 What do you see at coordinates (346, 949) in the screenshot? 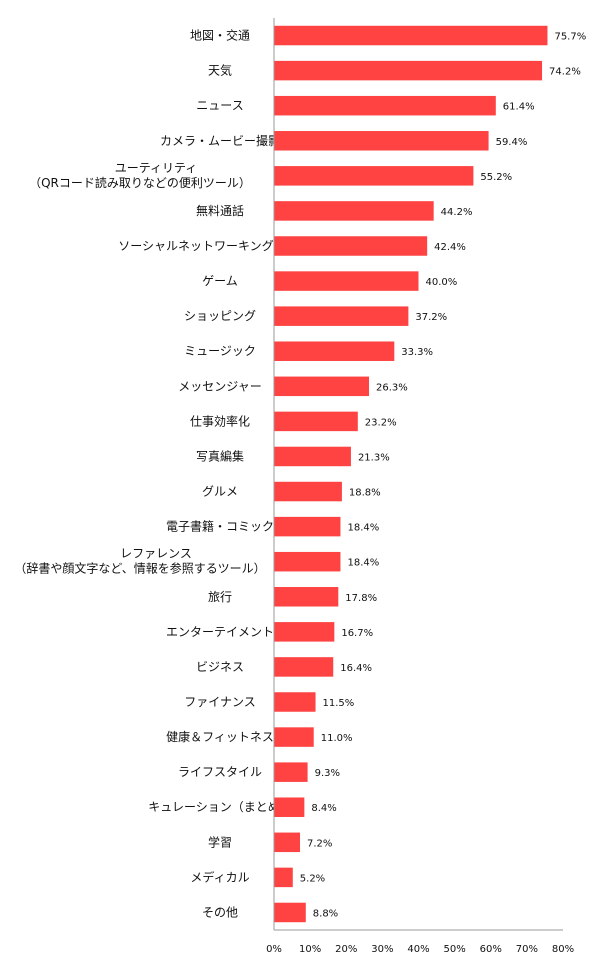
I see `x-tick-label-2: 20%` at bounding box center [346, 949].